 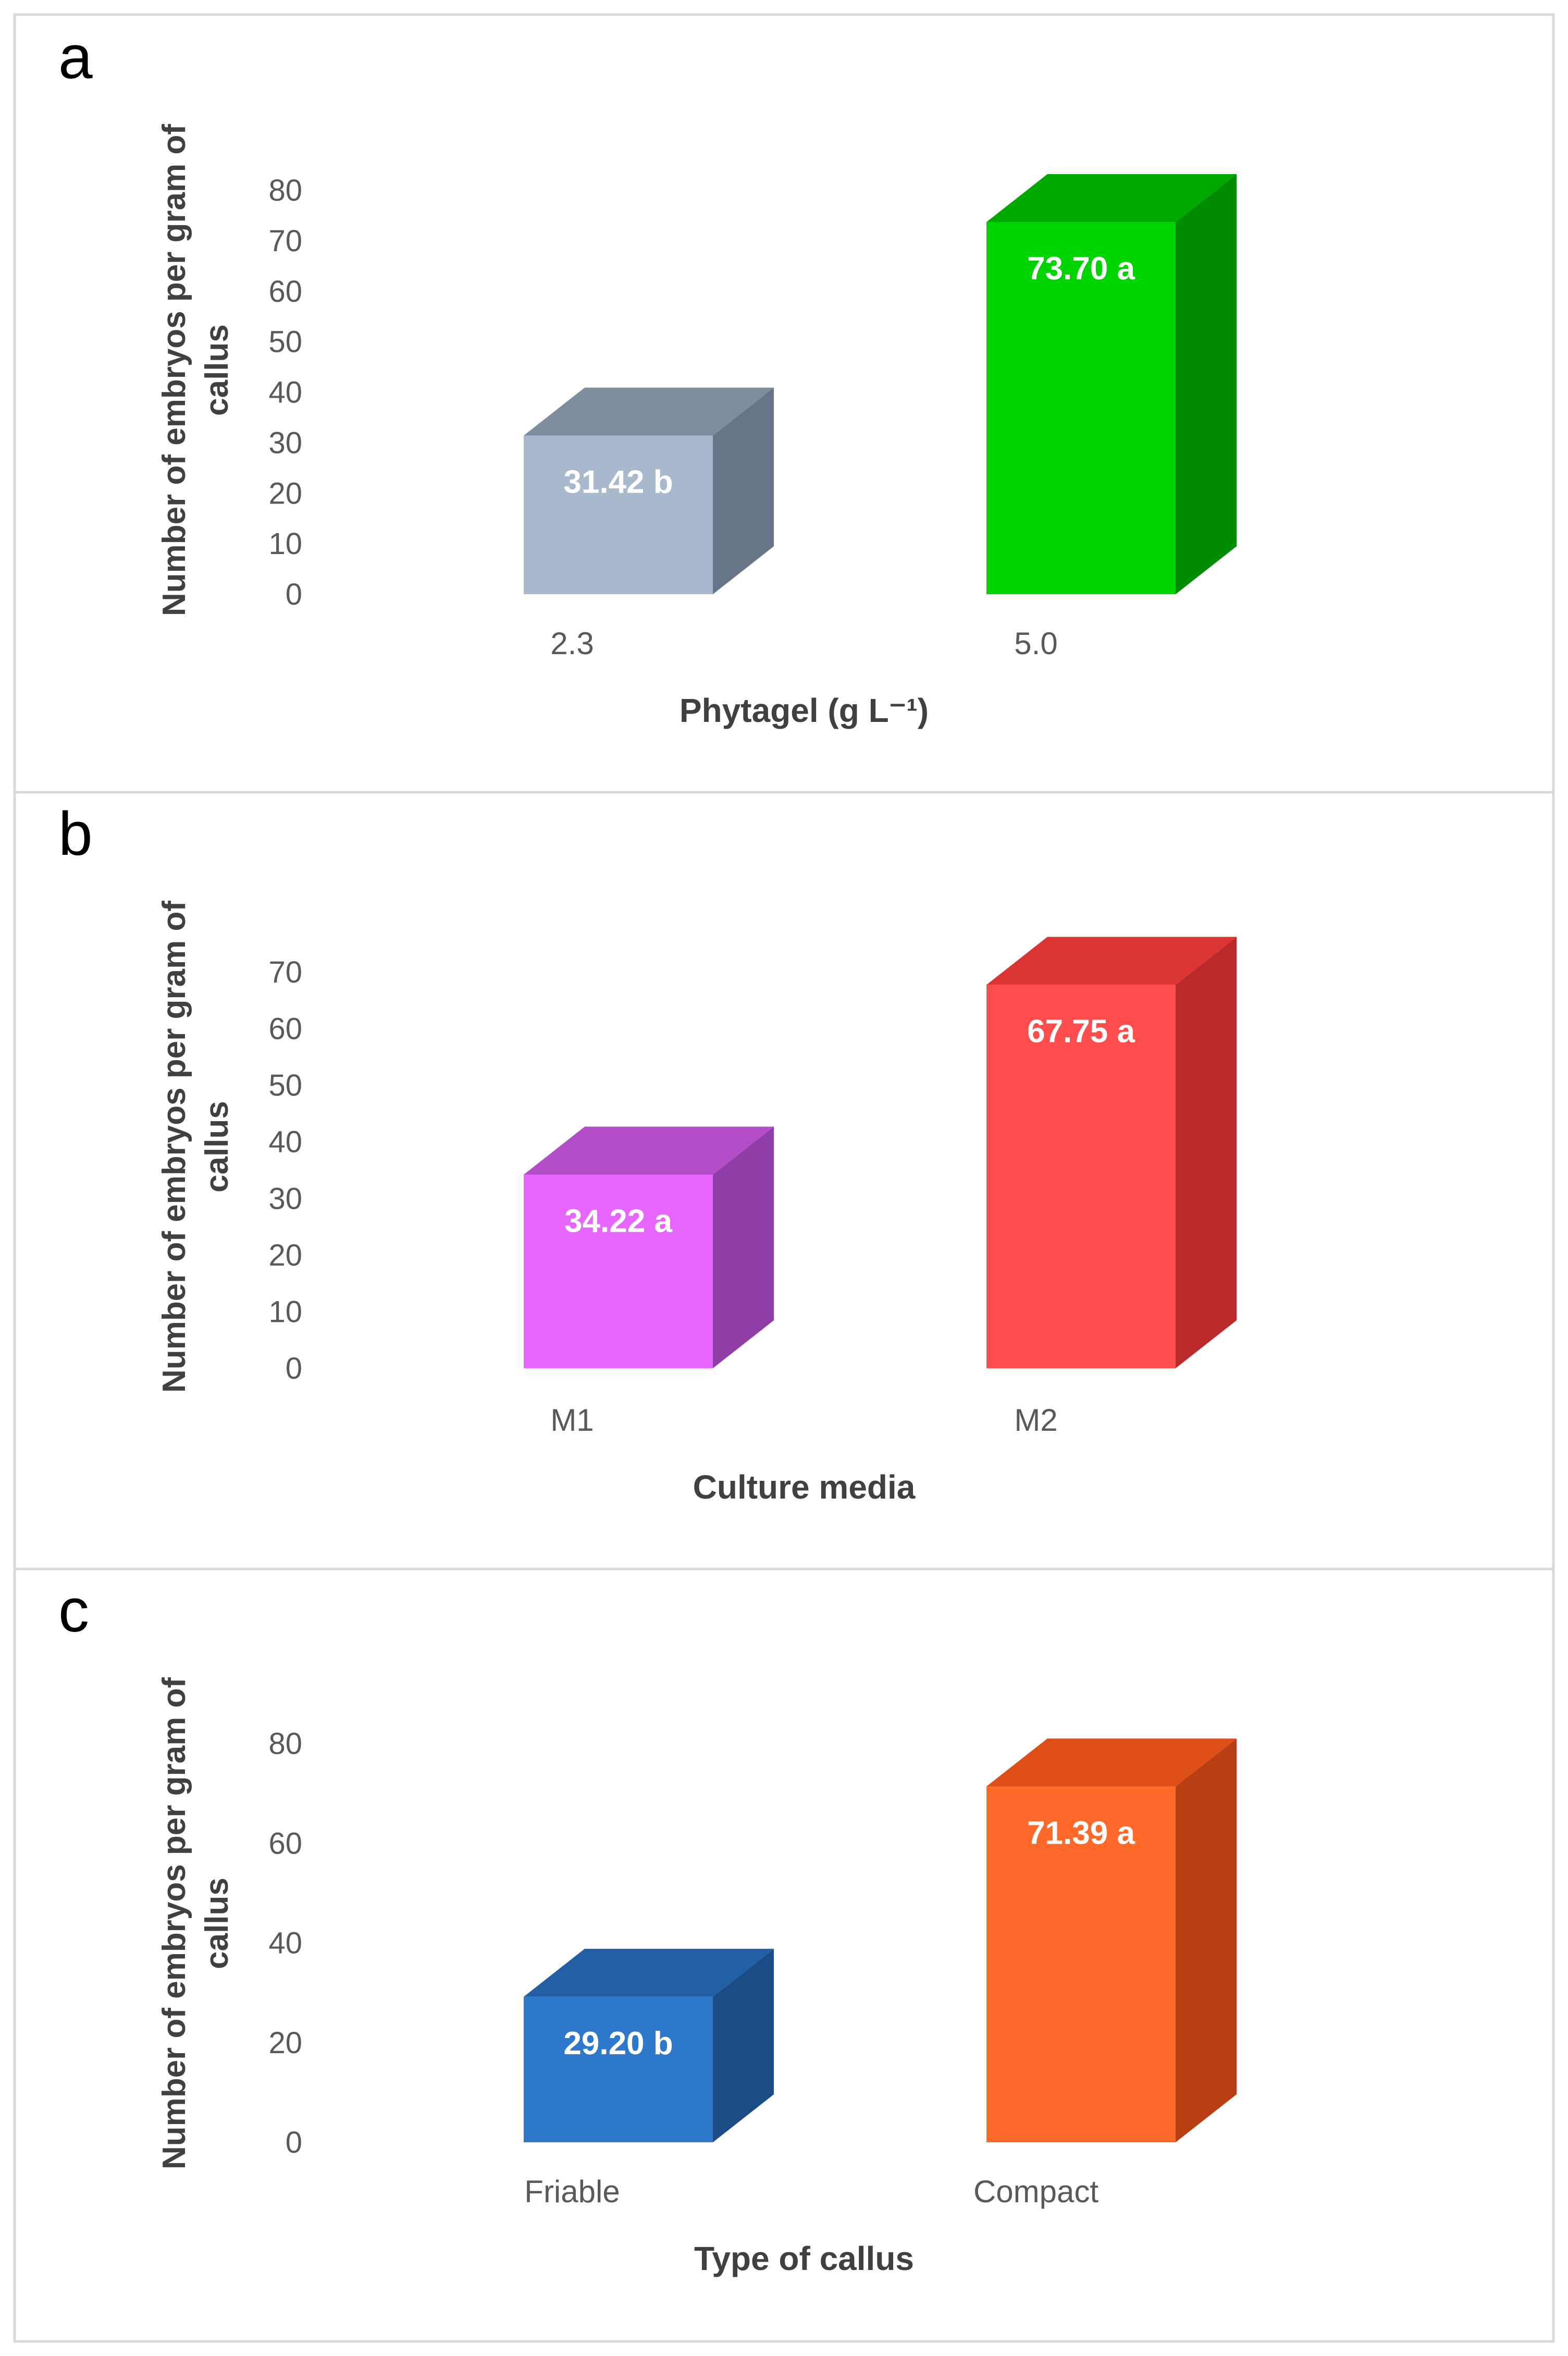 I want to click on panel-b-letter: b, so click(x=75, y=834).